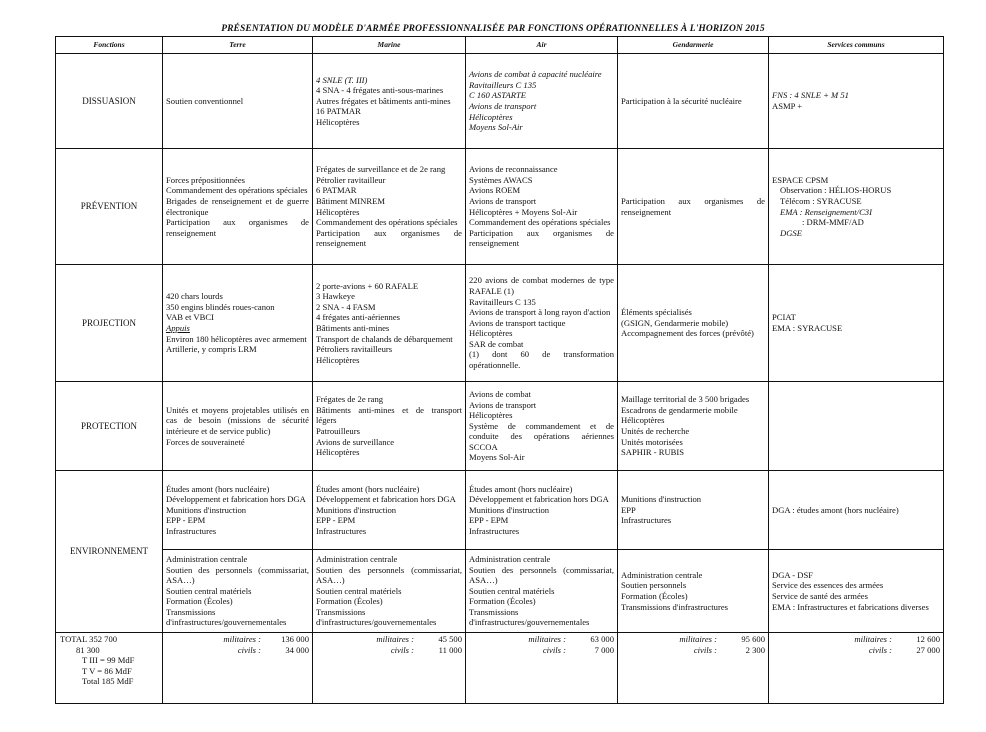 Image resolution: width=986 pixels, height=732 pixels. Describe the element at coordinates (109, 551) in the screenshot. I see `function-label: ENVIRONNEMENT` at that location.